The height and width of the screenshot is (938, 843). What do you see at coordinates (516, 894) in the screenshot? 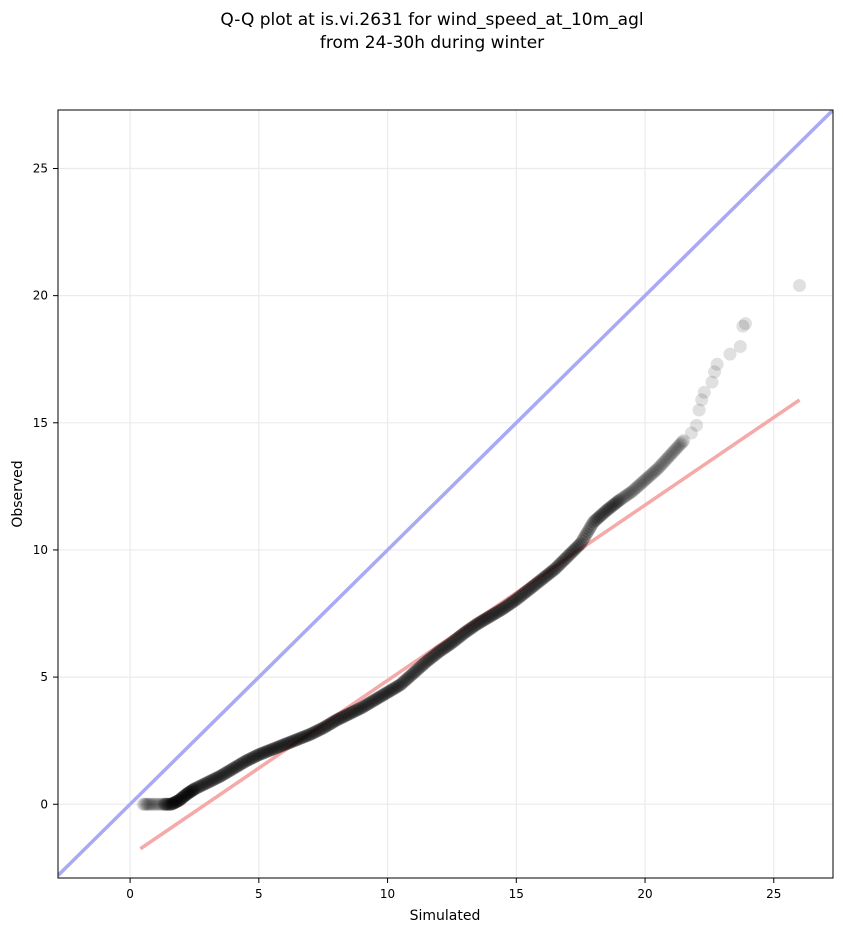
I see `x-tick-label: 15` at bounding box center [516, 894].